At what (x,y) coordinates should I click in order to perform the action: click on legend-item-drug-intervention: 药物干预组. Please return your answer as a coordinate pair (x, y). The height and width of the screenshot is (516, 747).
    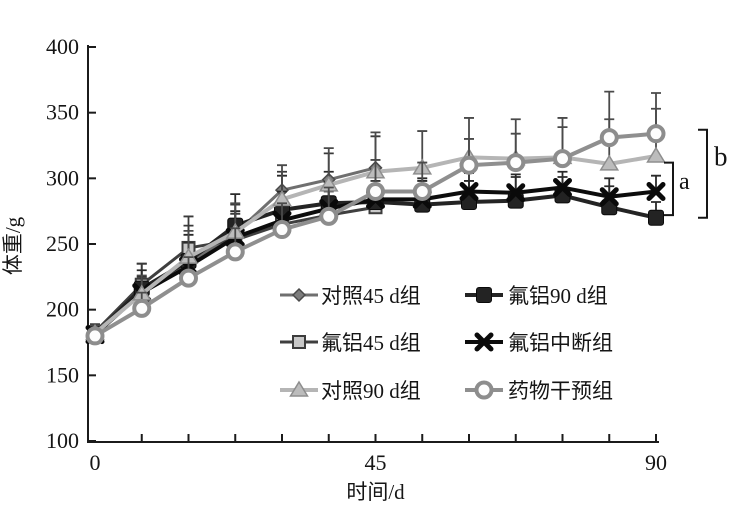
    Looking at the image, I should click on (539, 391).